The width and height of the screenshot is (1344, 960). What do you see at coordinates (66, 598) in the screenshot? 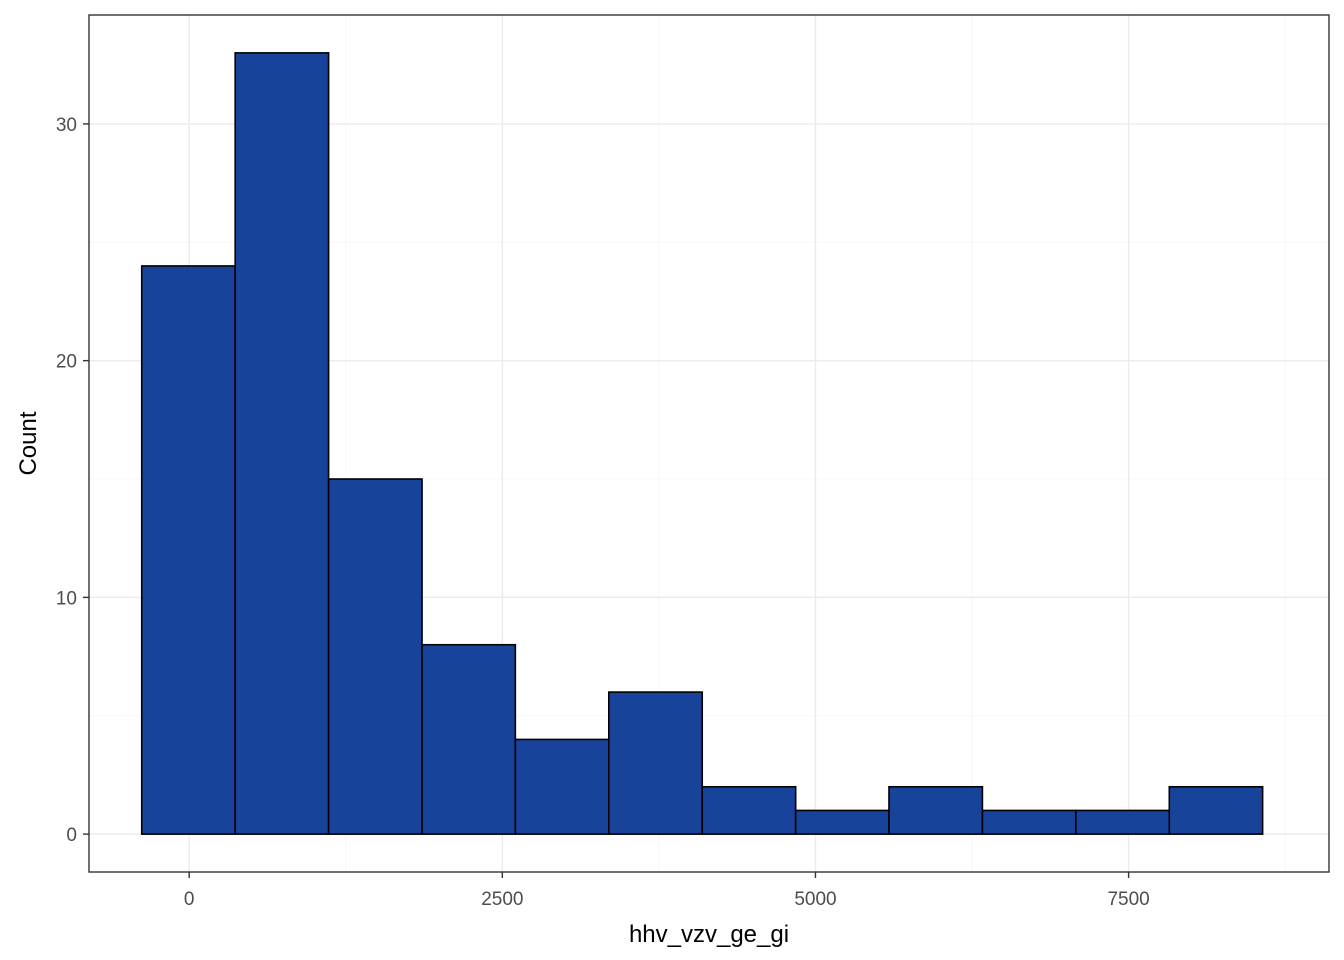
I see `y-tick-label: 10` at bounding box center [66, 598].